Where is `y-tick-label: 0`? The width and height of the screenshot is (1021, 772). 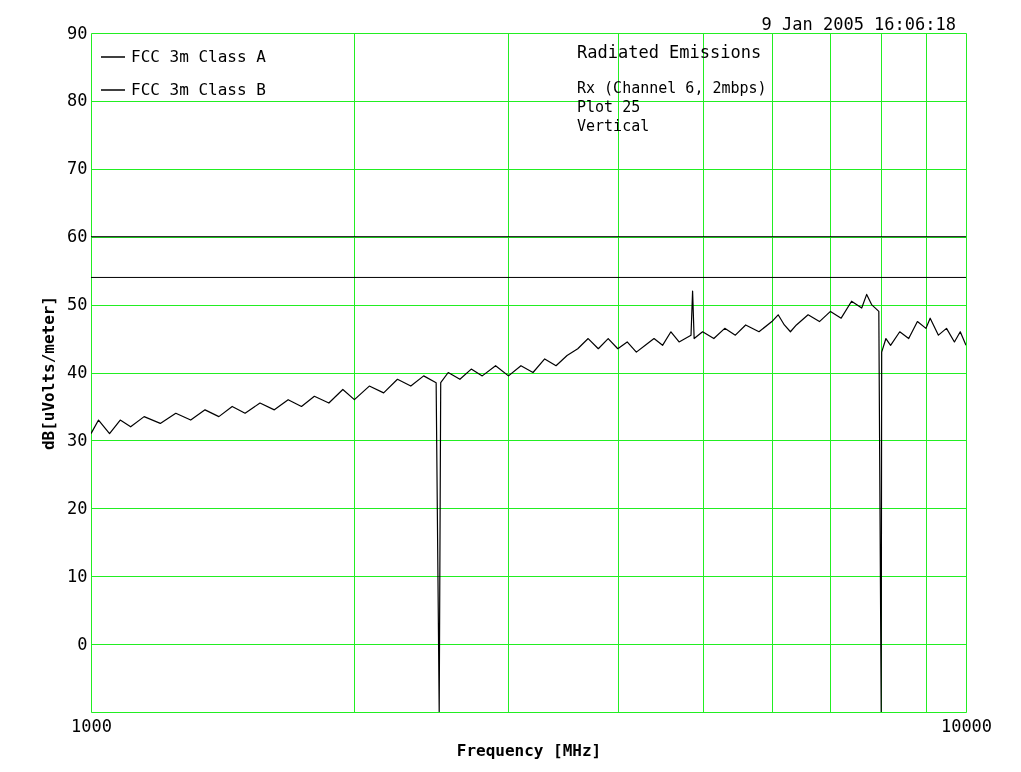
y-tick-label: 0 is located at coordinates (82, 643).